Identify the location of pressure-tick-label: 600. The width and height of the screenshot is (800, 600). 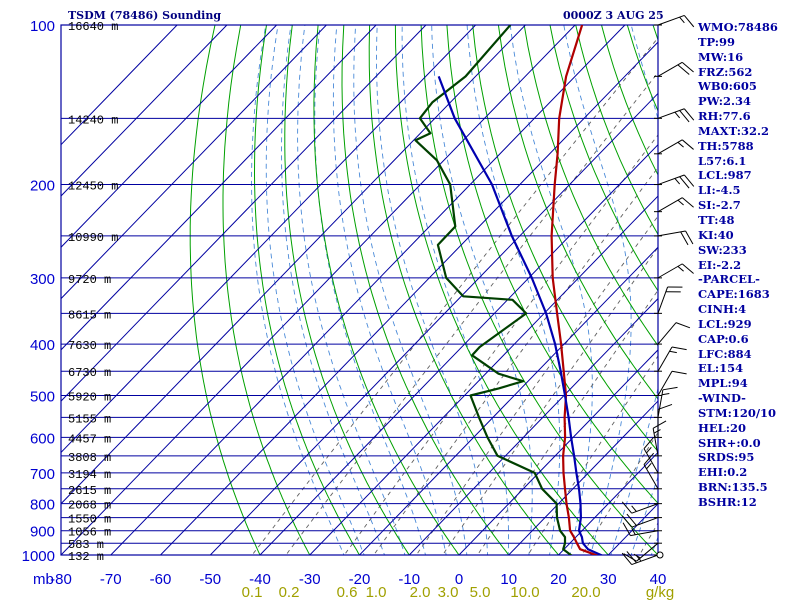
(42, 438).